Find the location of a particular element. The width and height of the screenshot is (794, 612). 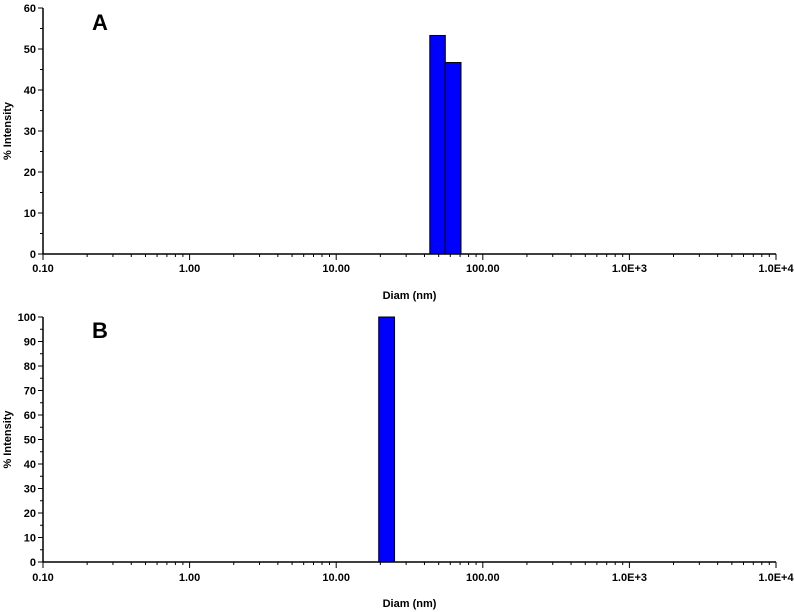

panel-letter: A is located at coordinates (100, 22).